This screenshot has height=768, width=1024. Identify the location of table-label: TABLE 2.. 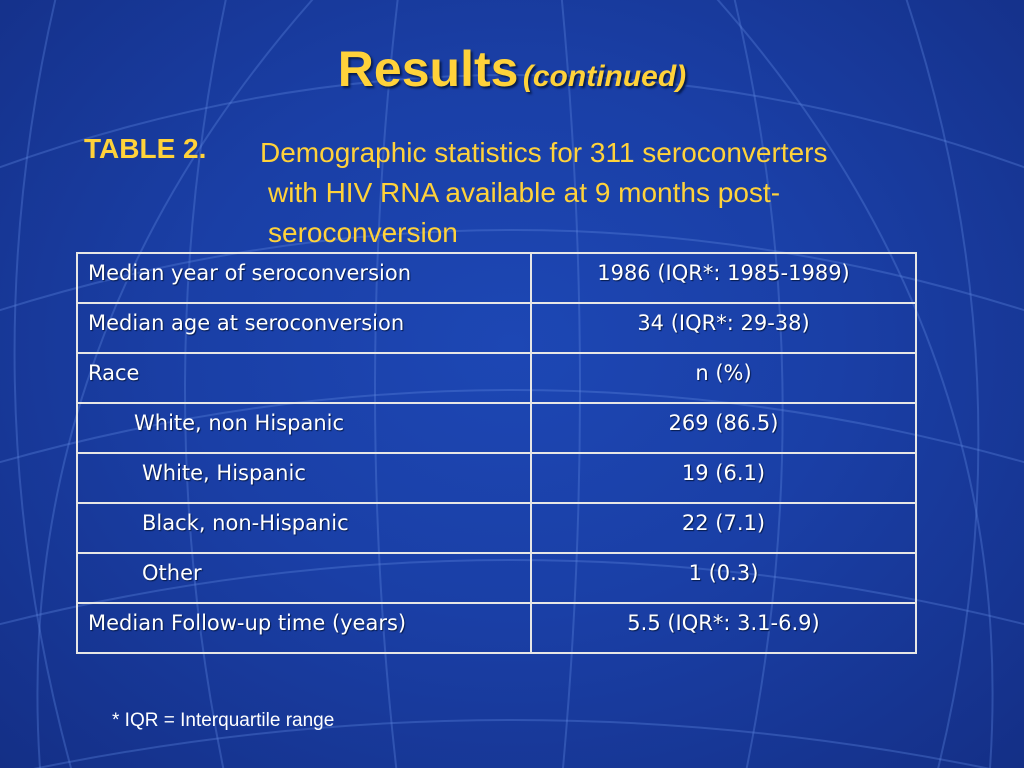
(145, 148).